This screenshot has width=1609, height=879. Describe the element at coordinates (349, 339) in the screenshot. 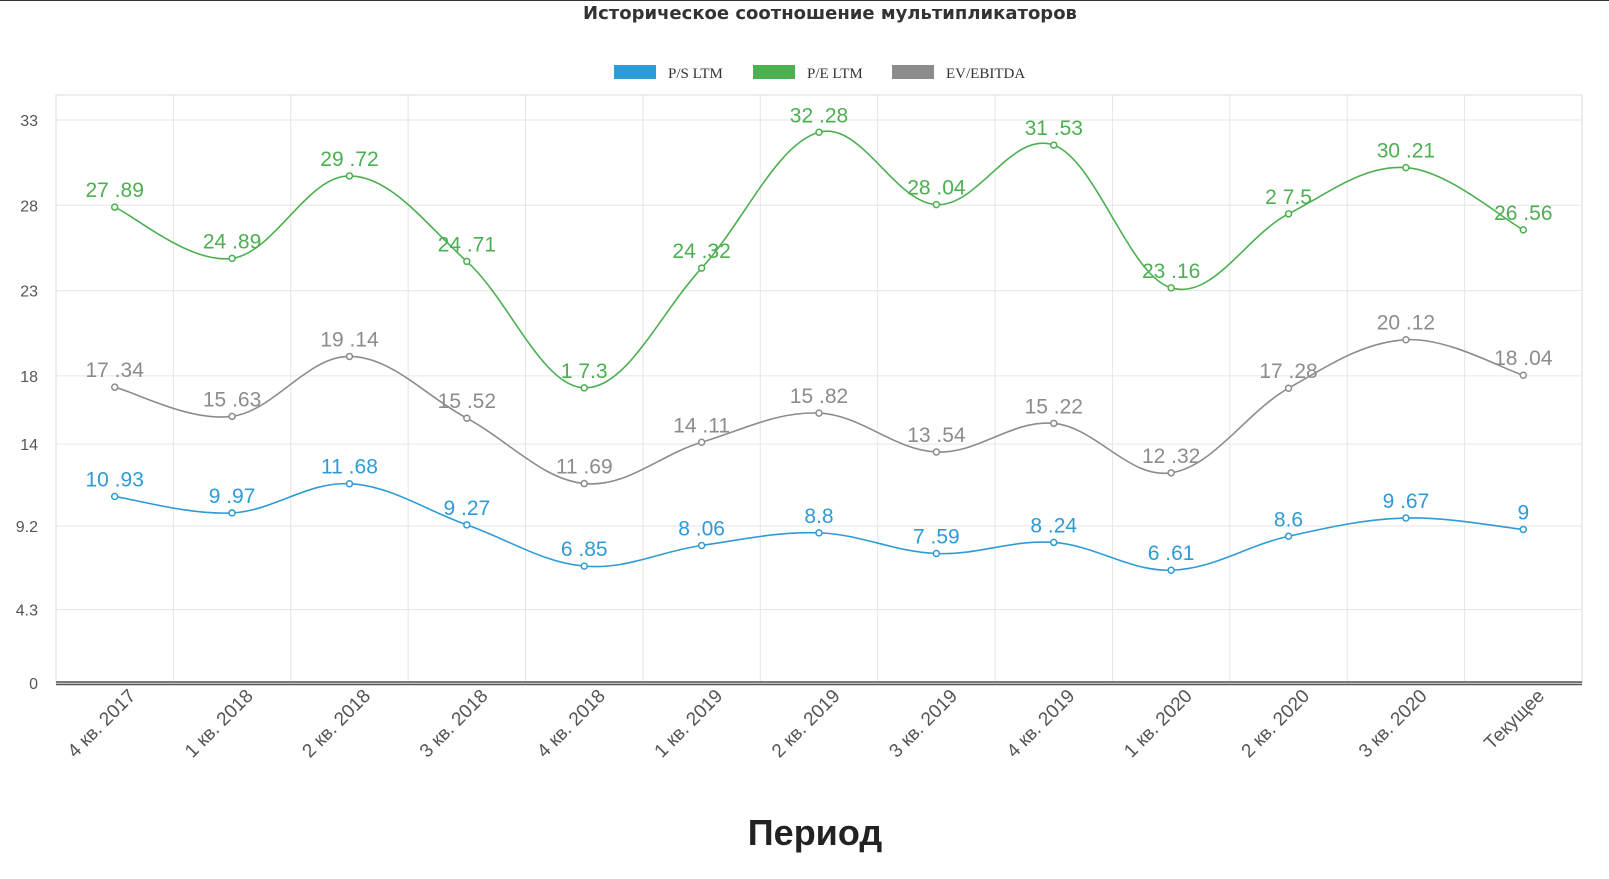

I see `data-label: 19 .14` at that location.